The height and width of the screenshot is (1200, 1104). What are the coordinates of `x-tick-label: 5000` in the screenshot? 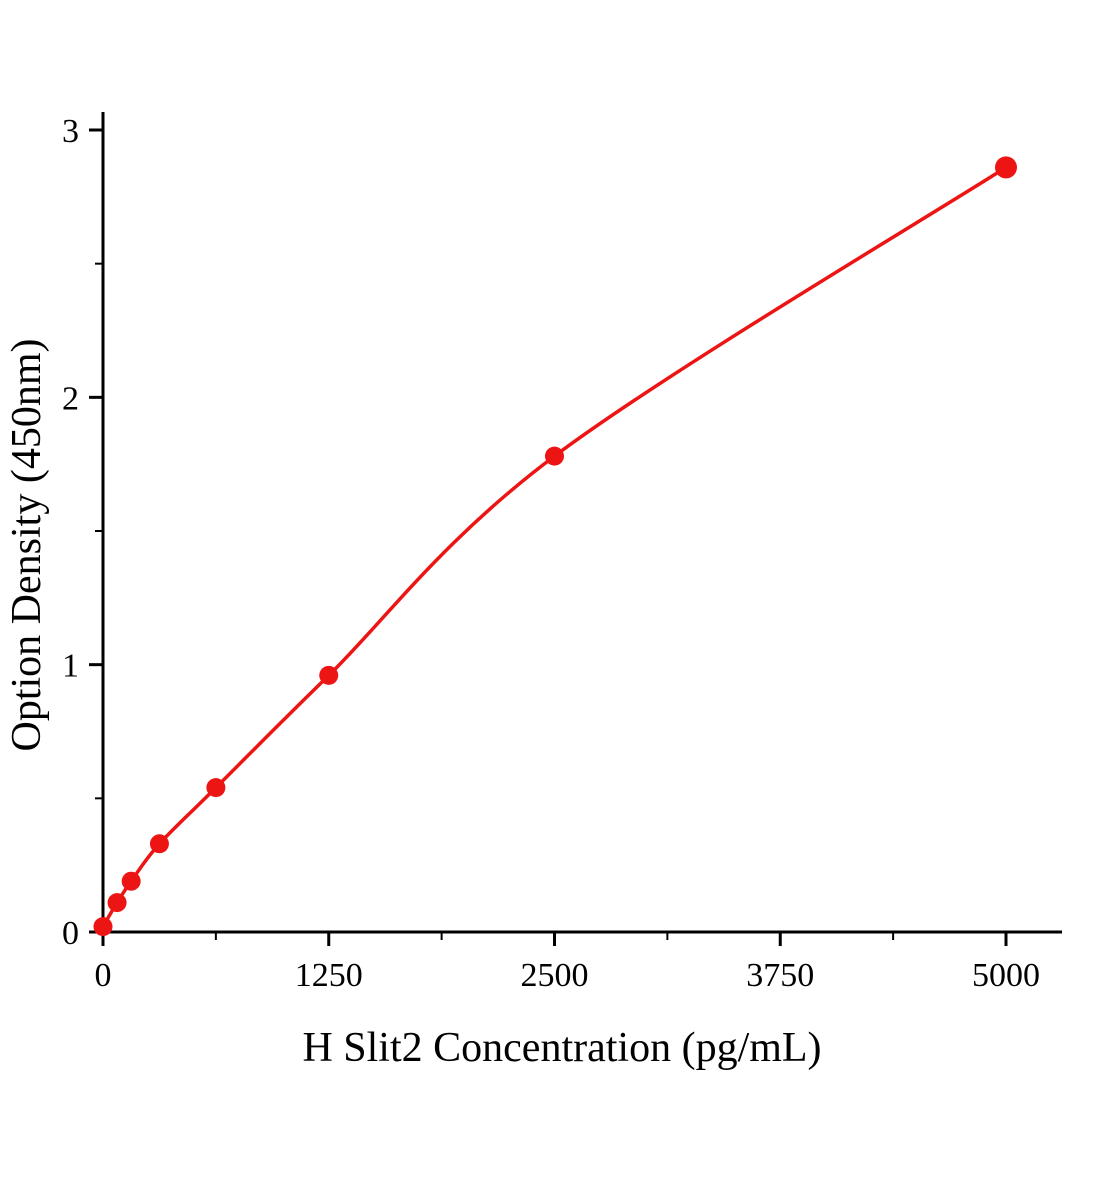 It's located at (1006, 975).